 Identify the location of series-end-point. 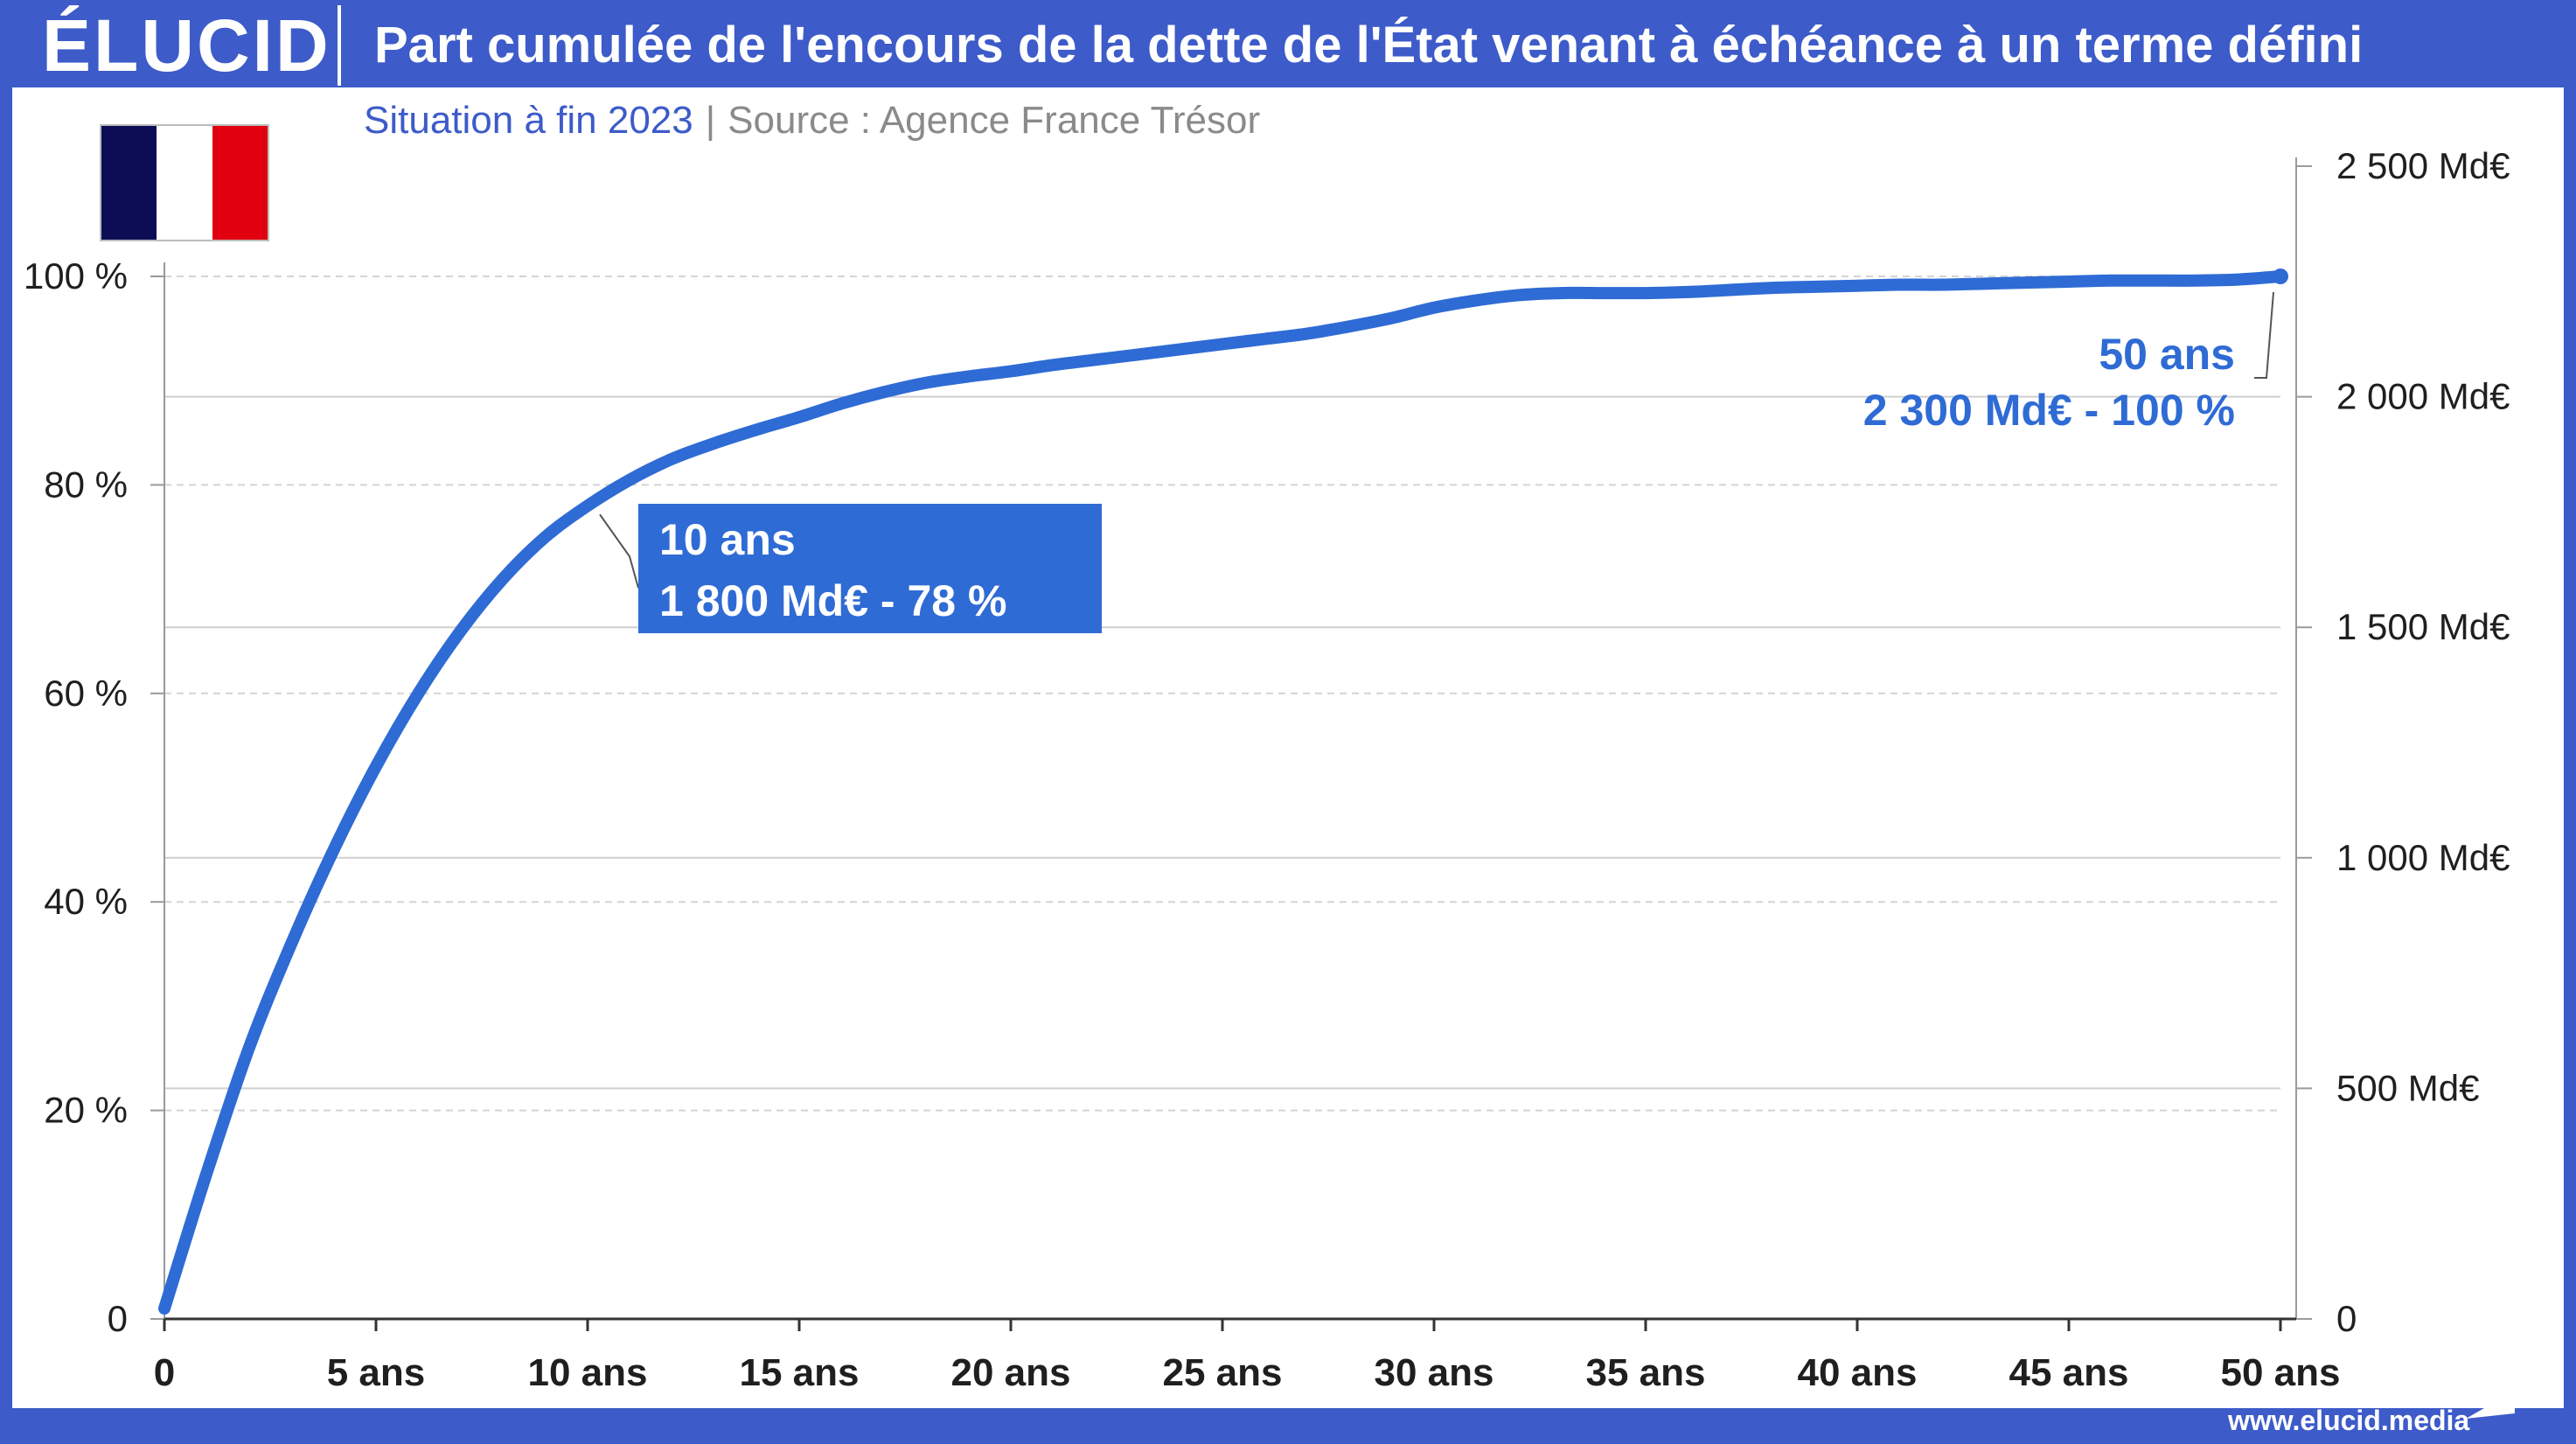
(2280, 276).